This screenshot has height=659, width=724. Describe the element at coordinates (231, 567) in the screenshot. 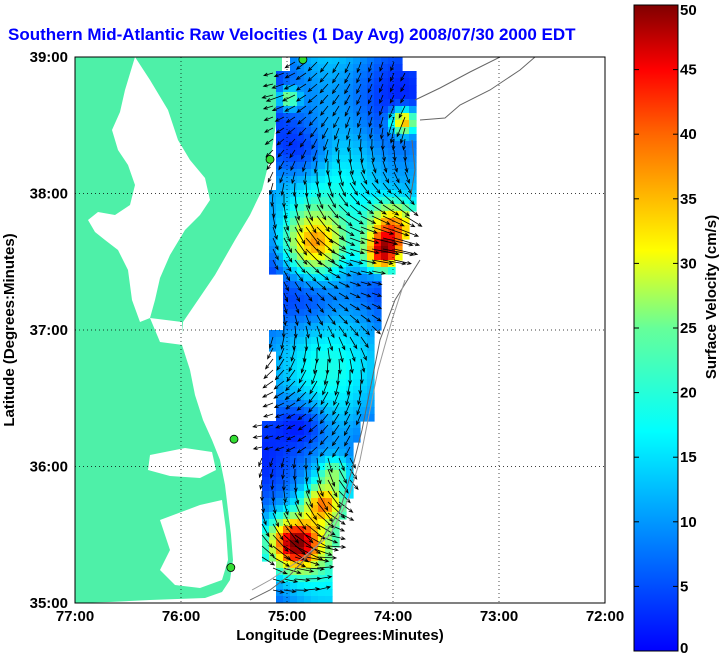

I see `radar-site-marker` at that location.